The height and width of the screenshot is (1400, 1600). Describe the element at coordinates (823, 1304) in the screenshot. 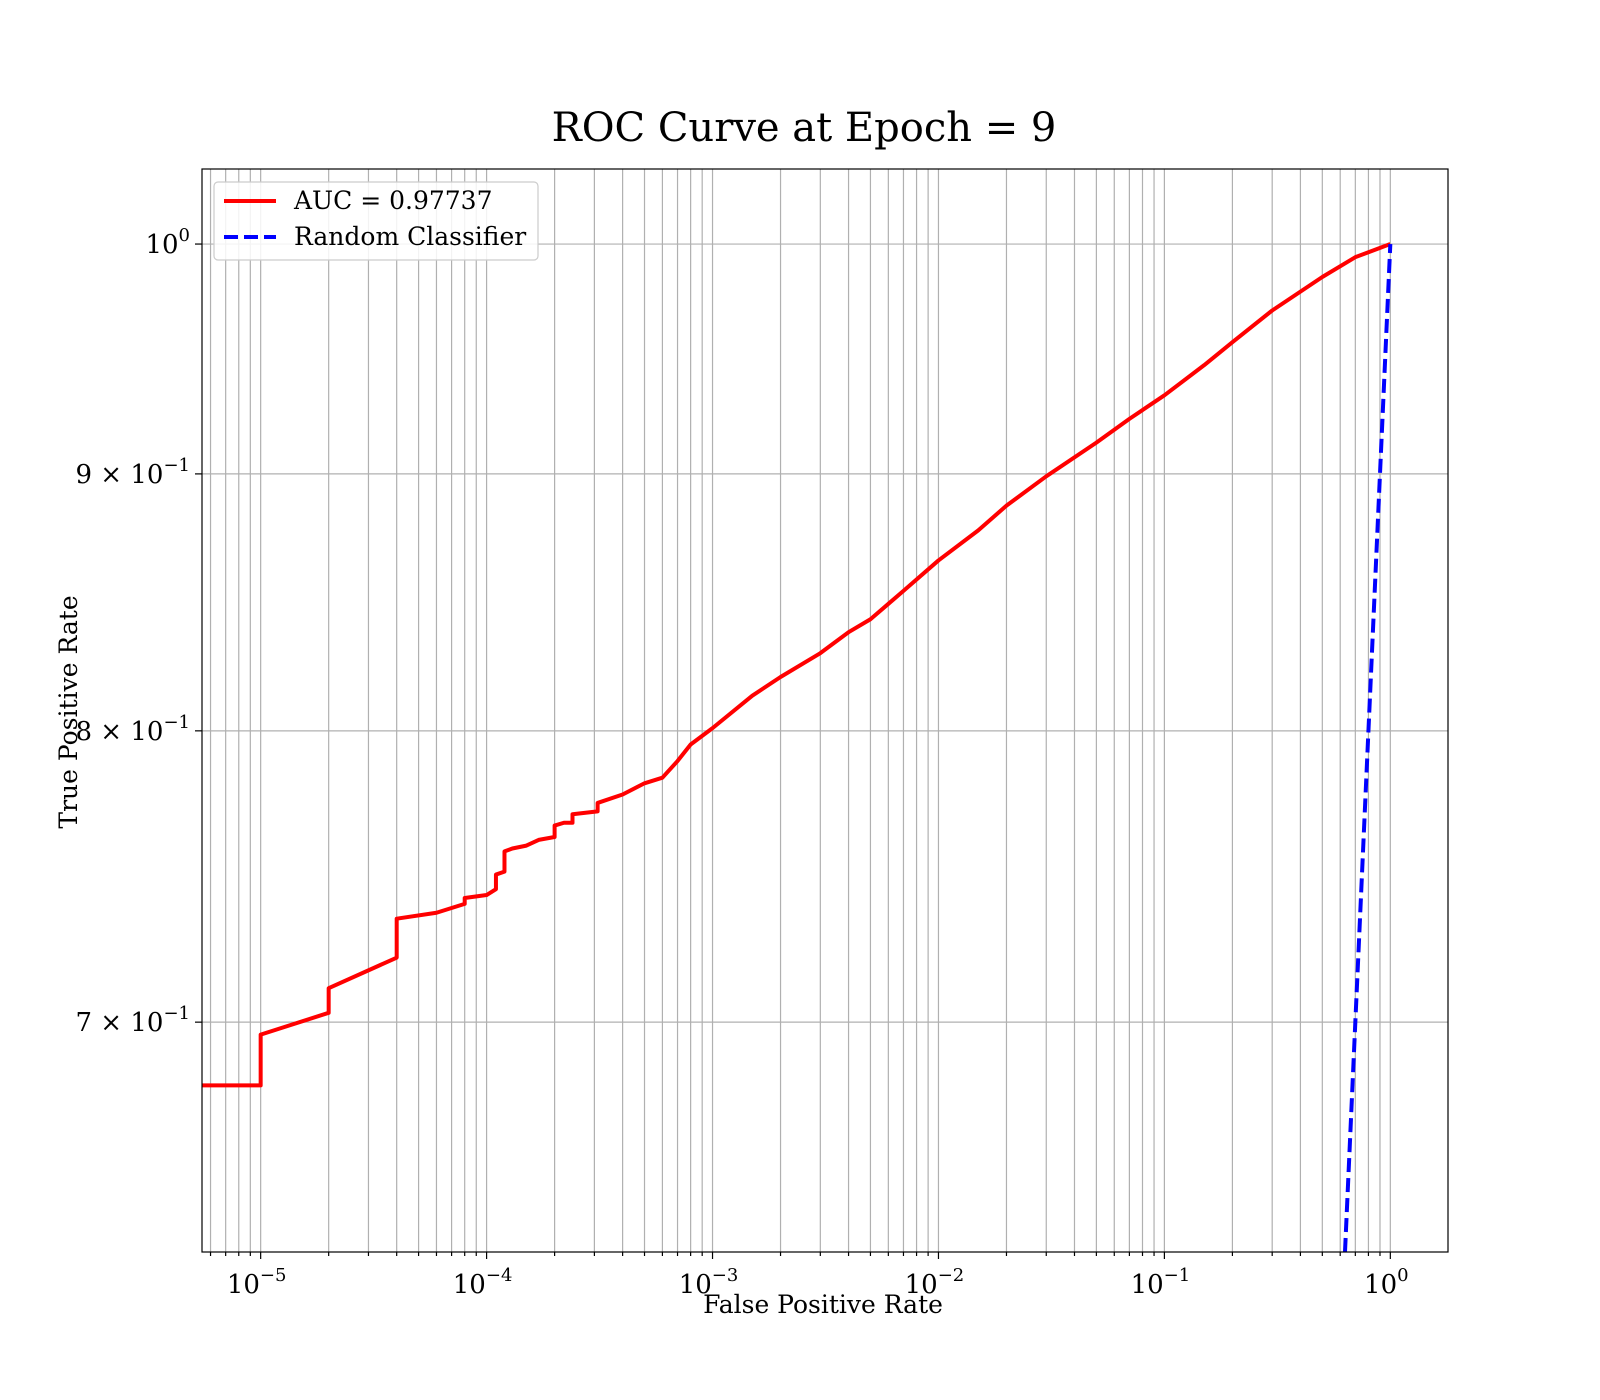

I see `x-axis-label: False Positive Rate` at that location.